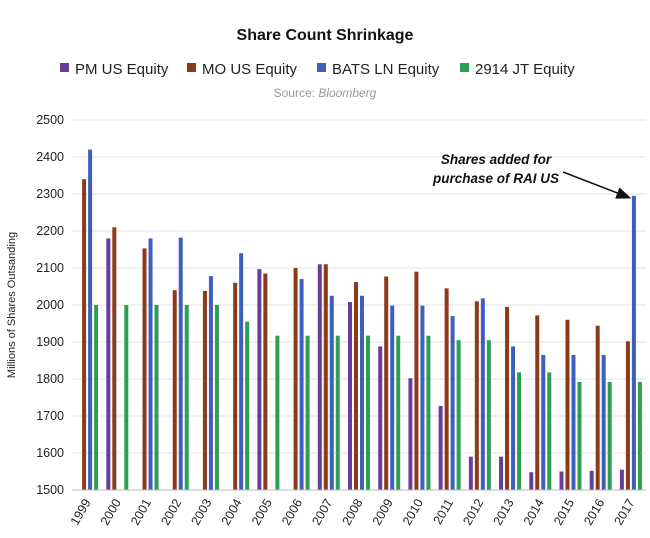  I want to click on x-tick-label: 2001, so click(141, 511).